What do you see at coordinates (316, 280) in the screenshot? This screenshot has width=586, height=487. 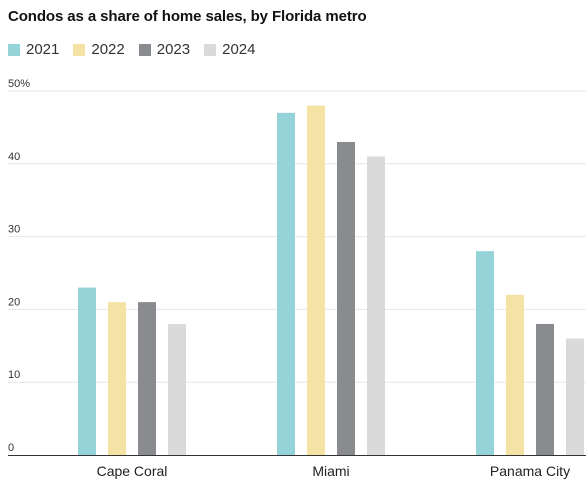 I see `bar-miami-2022` at bounding box center [316, 280].